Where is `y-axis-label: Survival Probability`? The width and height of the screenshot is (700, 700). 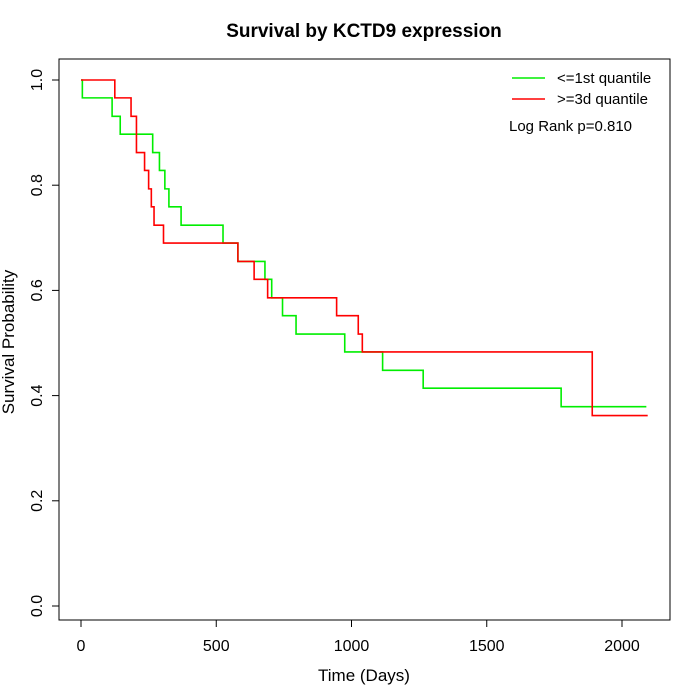 y-axis-label: Survival Probability is located at coordinates (9, 341).